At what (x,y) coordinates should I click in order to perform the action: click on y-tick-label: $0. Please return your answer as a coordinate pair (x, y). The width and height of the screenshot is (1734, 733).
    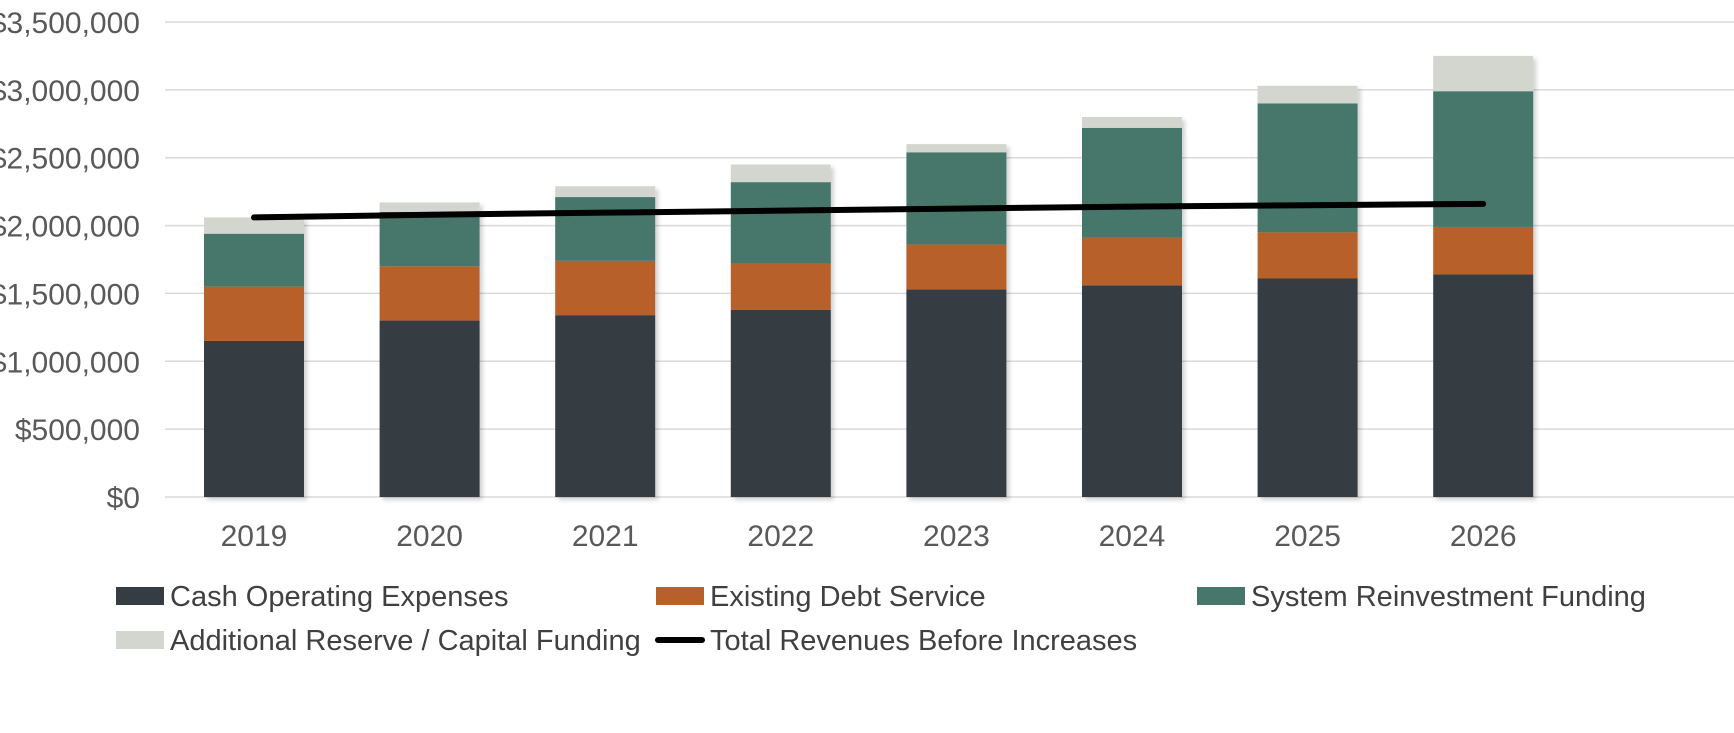
    Looking at the image, I should click on (123, 498).